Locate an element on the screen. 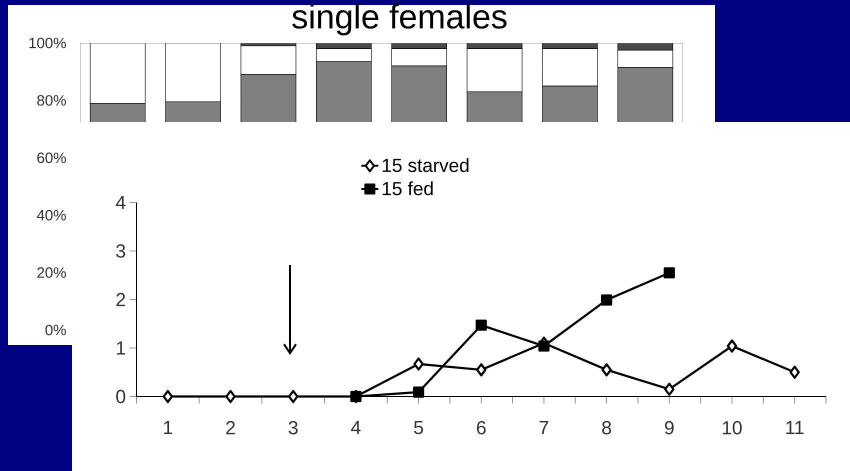 Image resolution: width=850 pixels, height=471 pixels. y-tick-label: 1 is located at coordinates (121, 348).